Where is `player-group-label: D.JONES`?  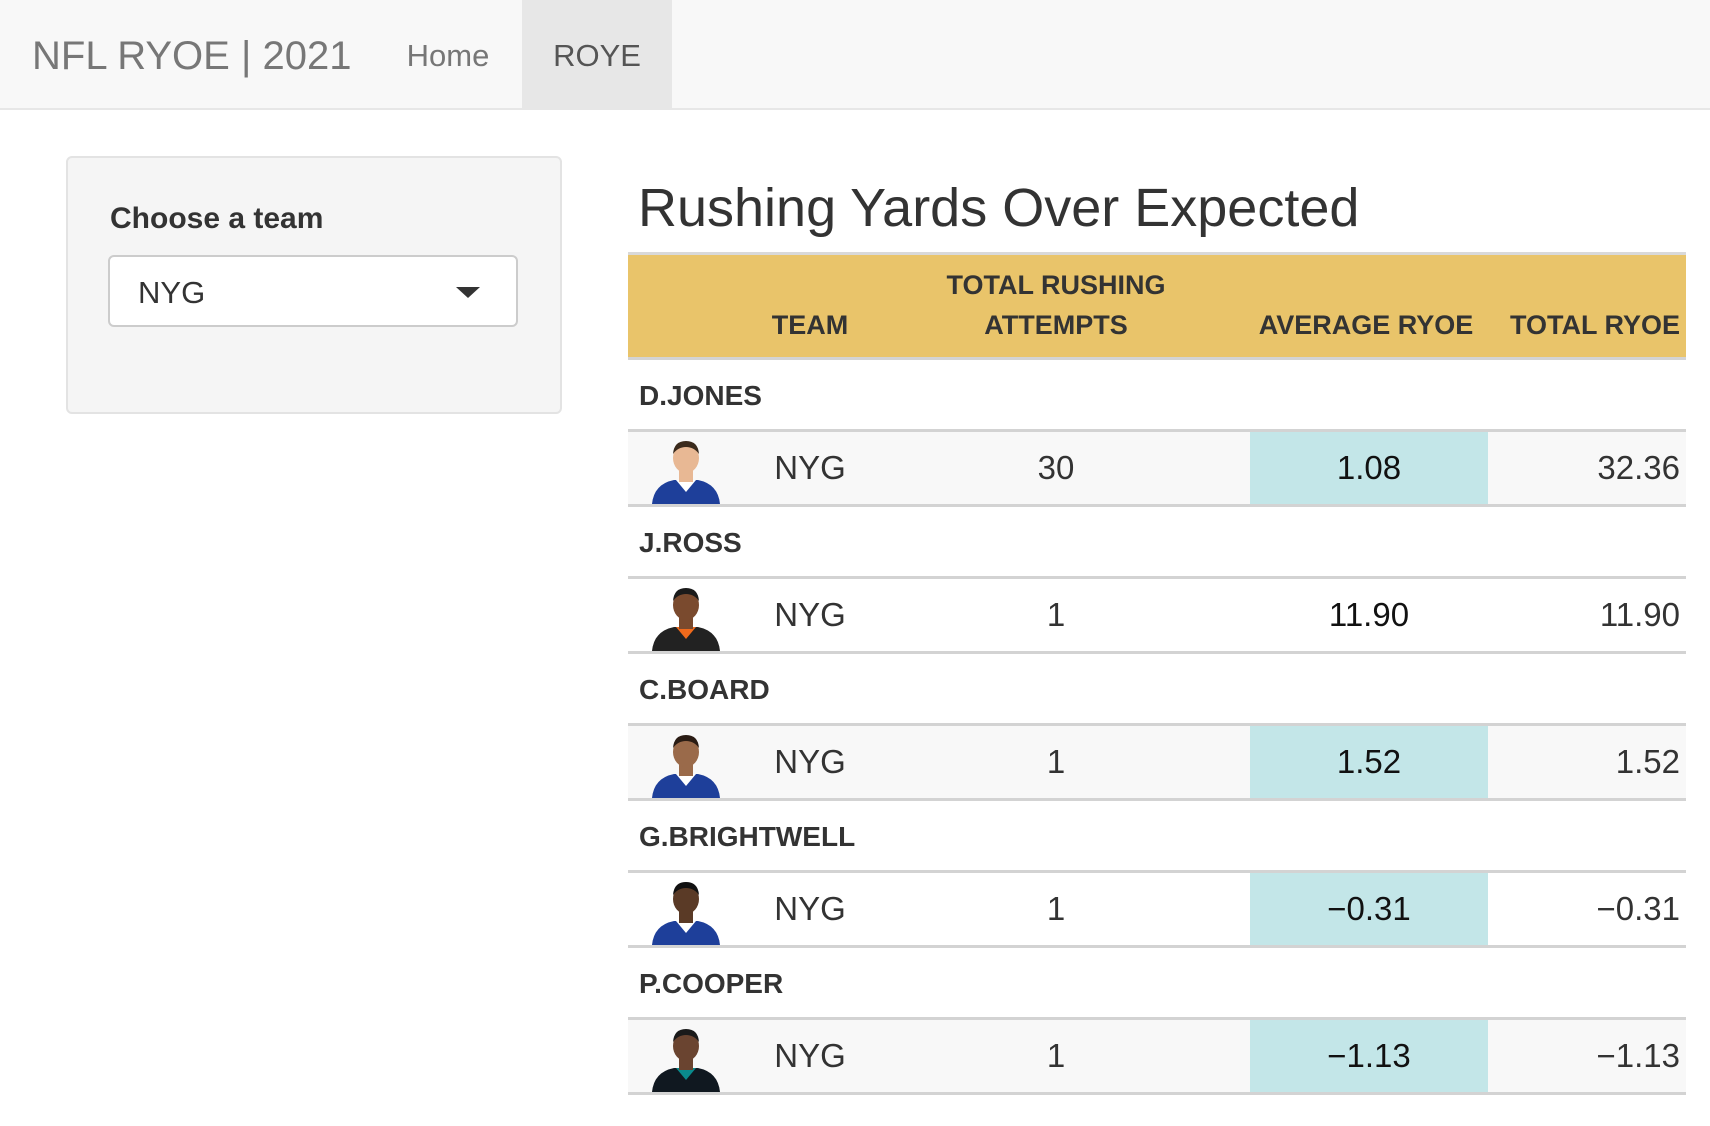
player-group-label: D.JONES is located at coordinates (1157, 396).